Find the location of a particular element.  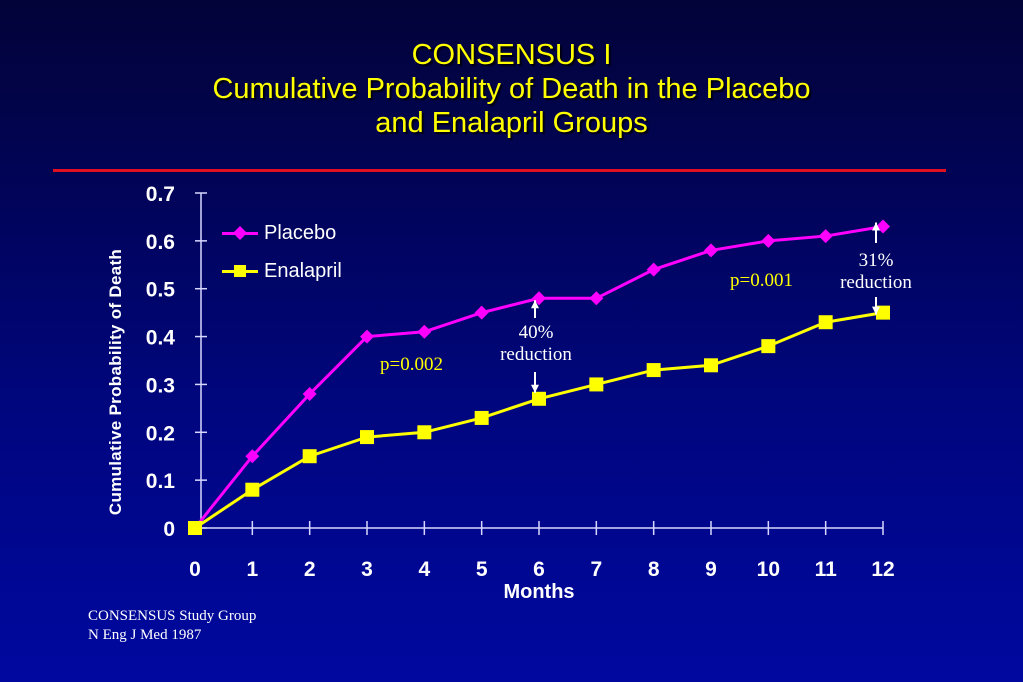

y-tick-label: 0.6 is located at coordinates (160, 242).